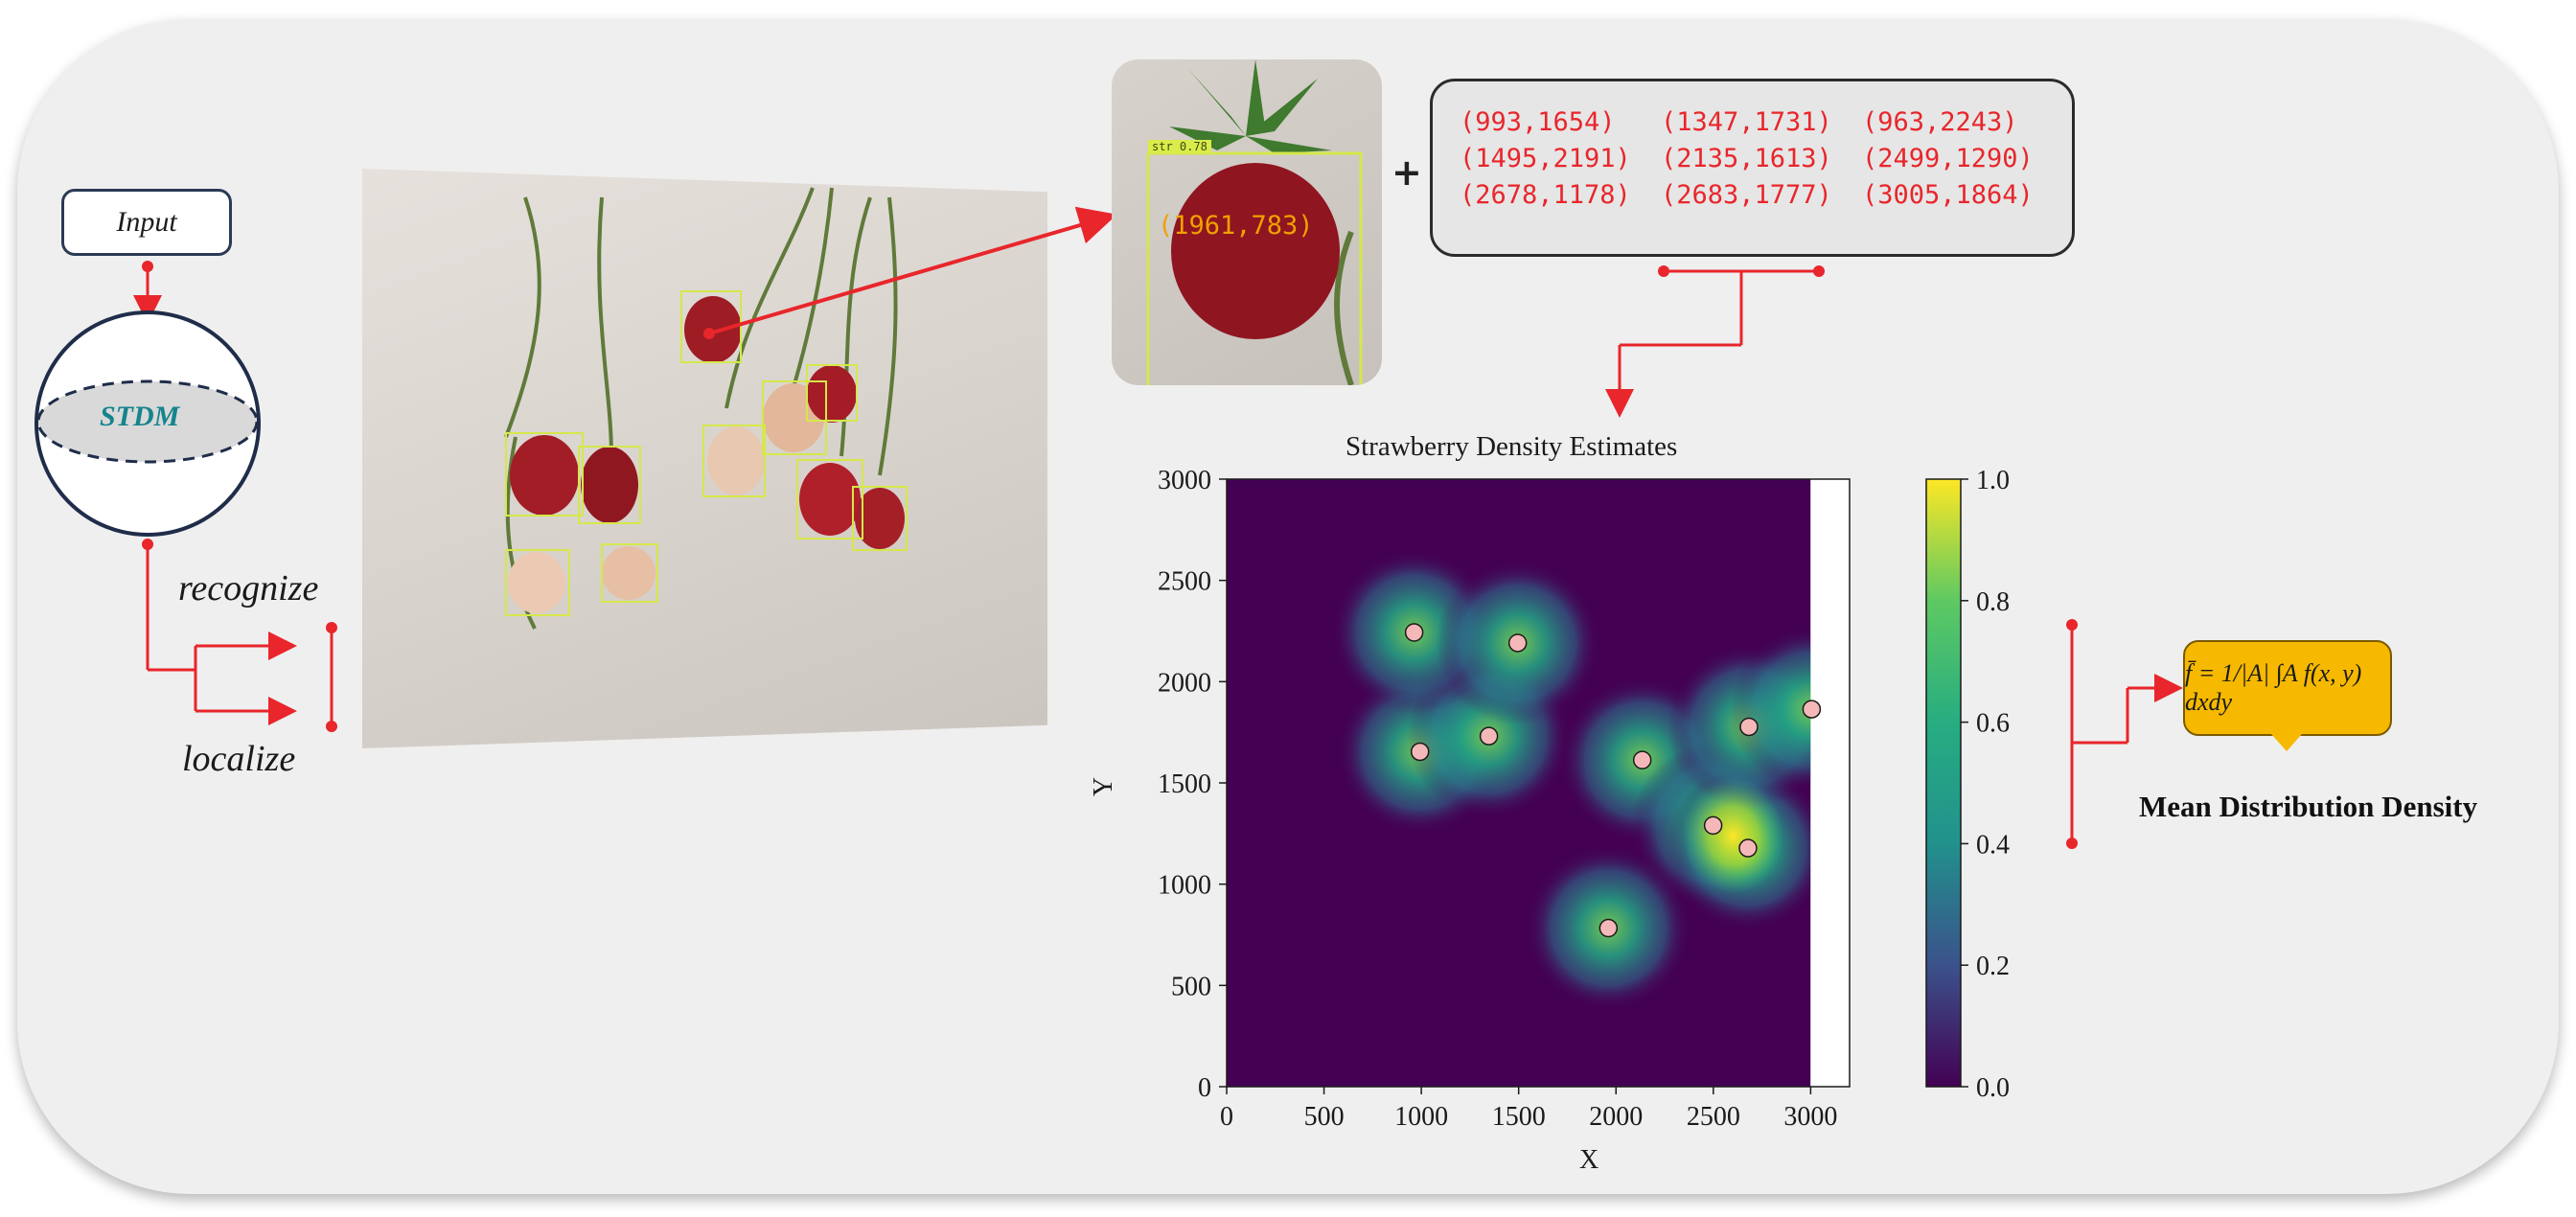  What do you see at coordinates (2308, 807) in the screenshot?
I see `mean-density-label: Mean Distribution Density` at bounding box center [2308, 807].